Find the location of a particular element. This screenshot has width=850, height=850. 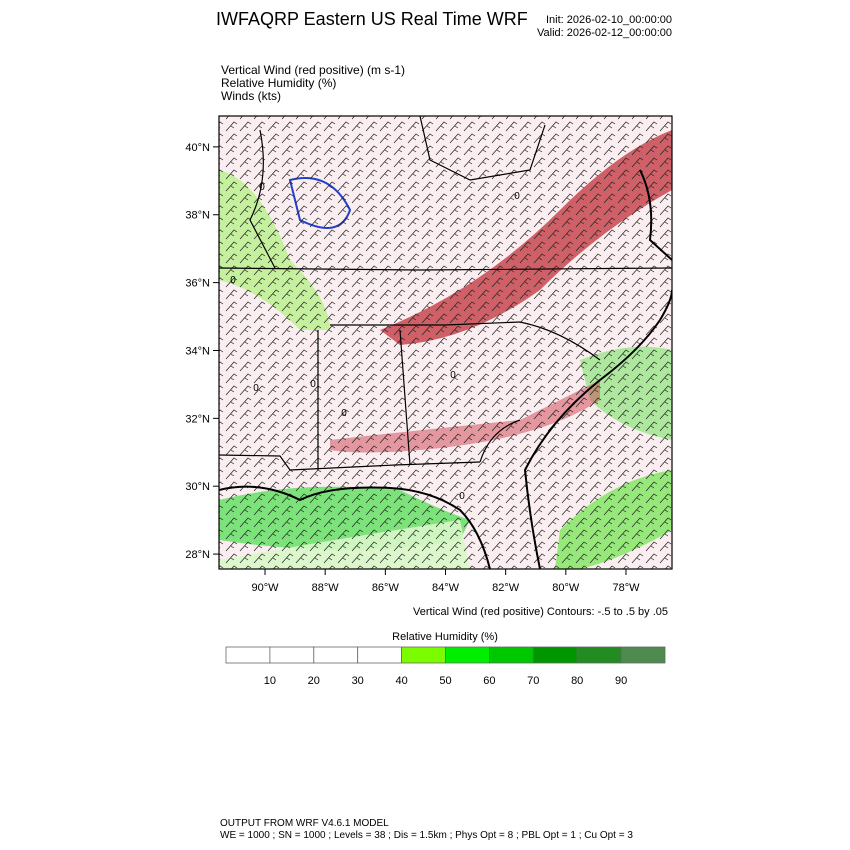

colorbar-label: 30 is located at coordinates (358, 681).